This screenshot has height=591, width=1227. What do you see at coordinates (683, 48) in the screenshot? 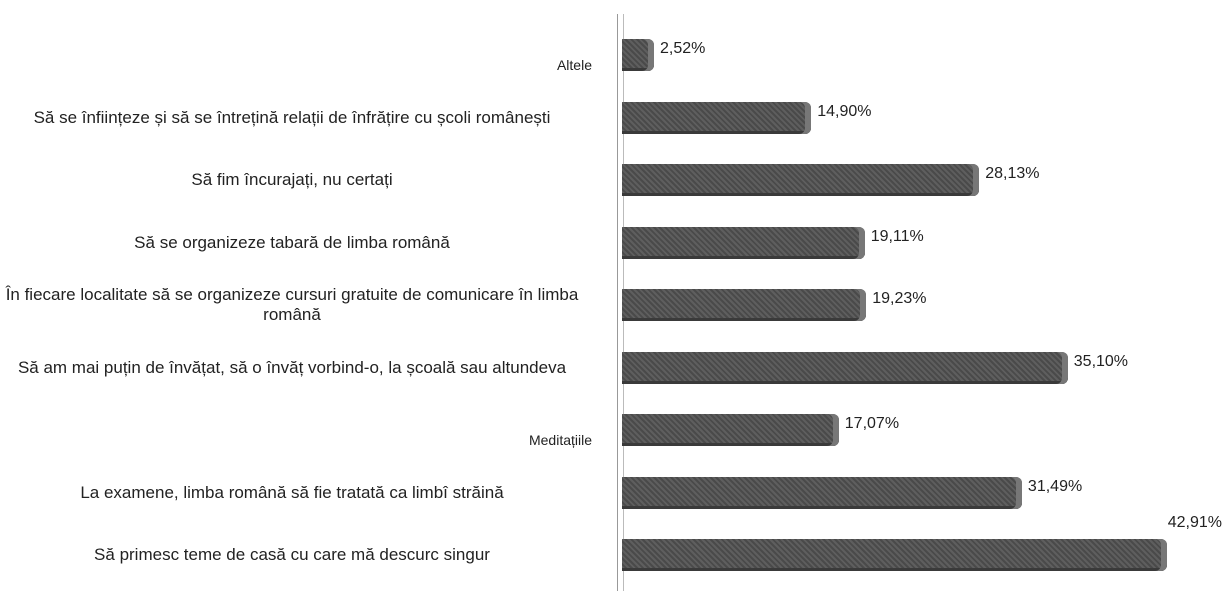
I see `value-label: 2,52%` at bounding box center [683, 48].